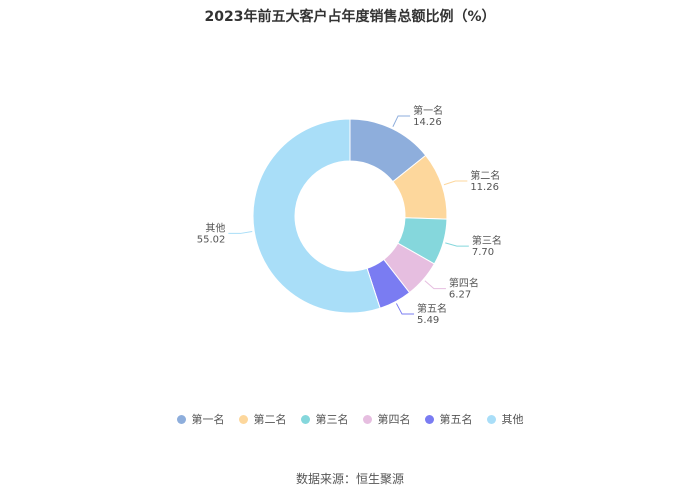  What do you see at coordinates (208, 419) in the screenshot?
I see `legend-label: 第一名` at bounding box center [208, 419].